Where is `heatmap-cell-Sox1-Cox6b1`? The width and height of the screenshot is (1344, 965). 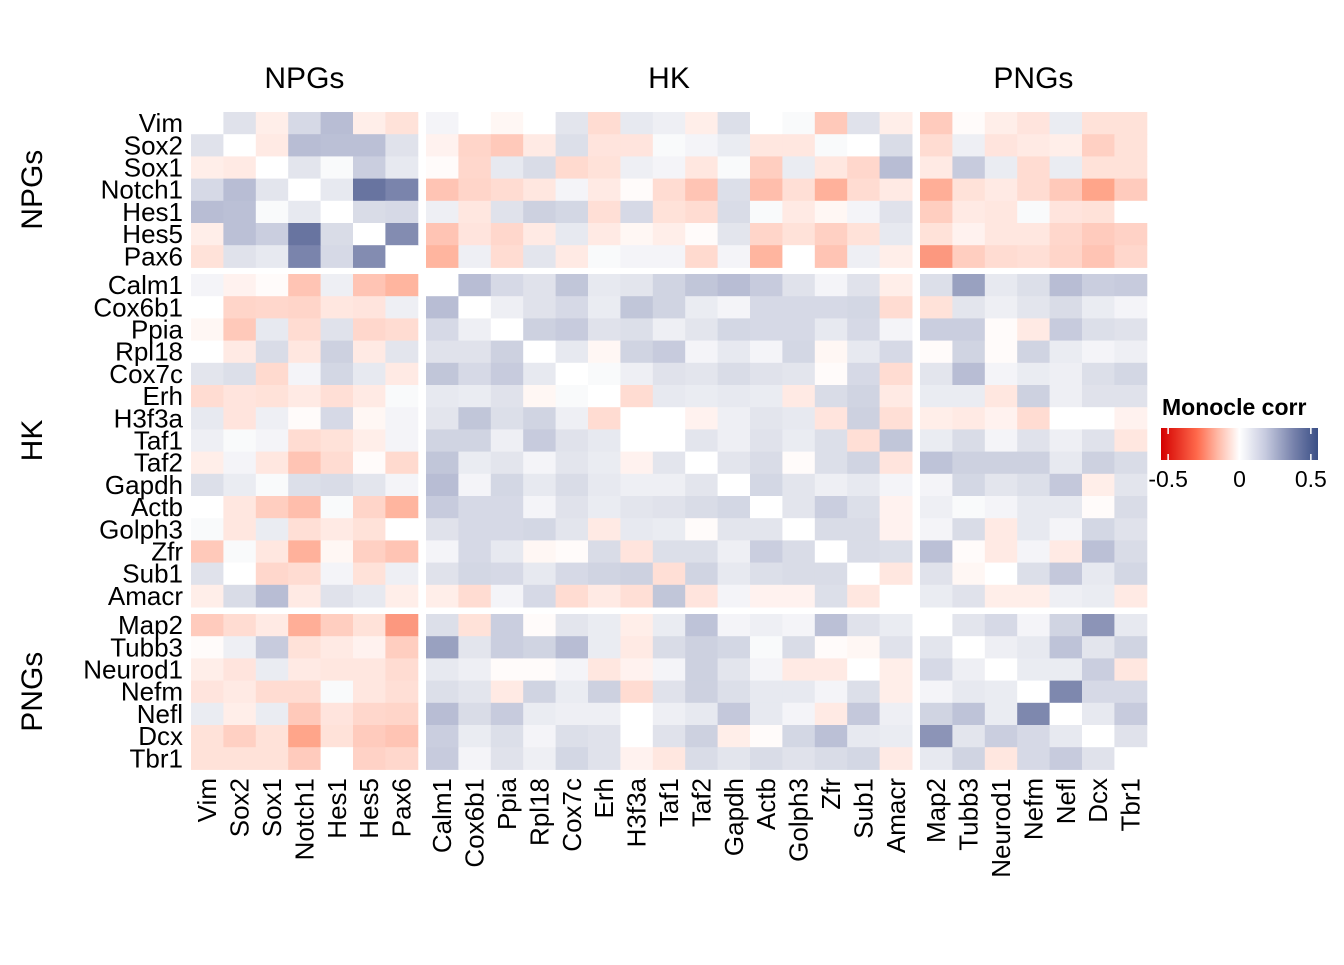 heatmap-cell-Sox1-Cox6b1 is located at coordinates (475, 168).